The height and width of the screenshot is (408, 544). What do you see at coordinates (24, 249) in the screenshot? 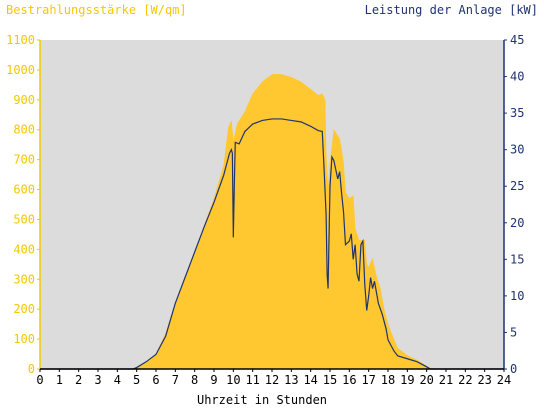
I see `left-tick-label: 400` at bounding box center [24, 249].